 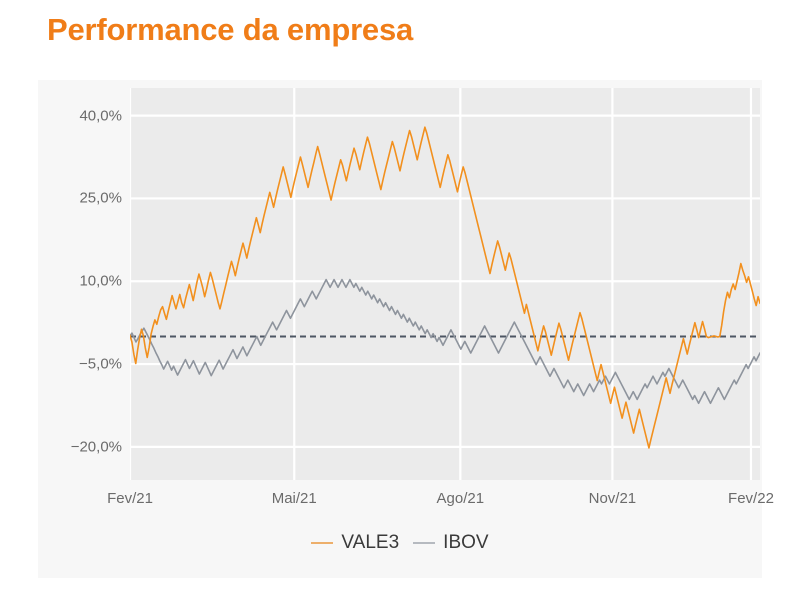 What do you see at coordinates (322, 543) in the screenshot?
I see `legend-swatch-vale3` at bounding box center [322, 543].